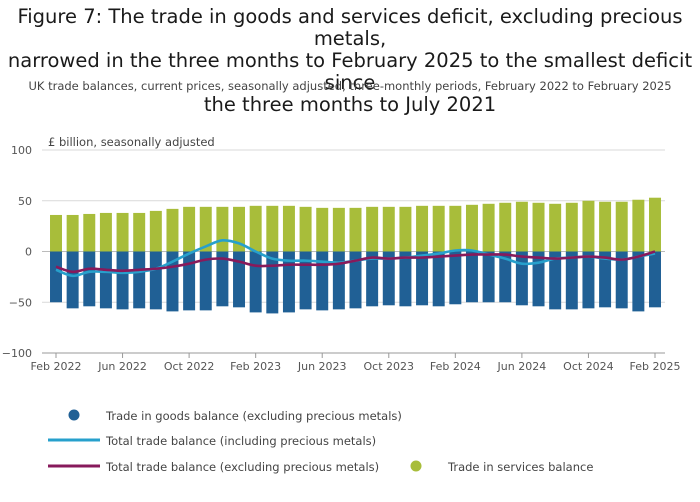  I want to click on x-tick-label: Feb 2022, so click(56, 366).